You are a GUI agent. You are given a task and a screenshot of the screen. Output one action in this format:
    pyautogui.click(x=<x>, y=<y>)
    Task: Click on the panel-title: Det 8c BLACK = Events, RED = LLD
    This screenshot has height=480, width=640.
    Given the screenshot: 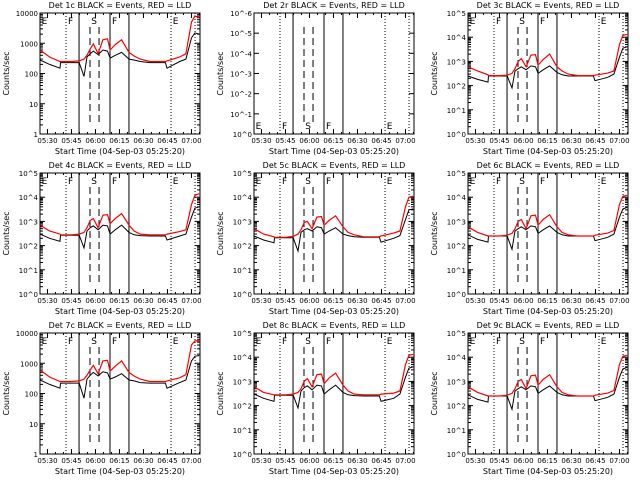 What is the action you would take?
    pyautogui.click(x=334, y=325)
    